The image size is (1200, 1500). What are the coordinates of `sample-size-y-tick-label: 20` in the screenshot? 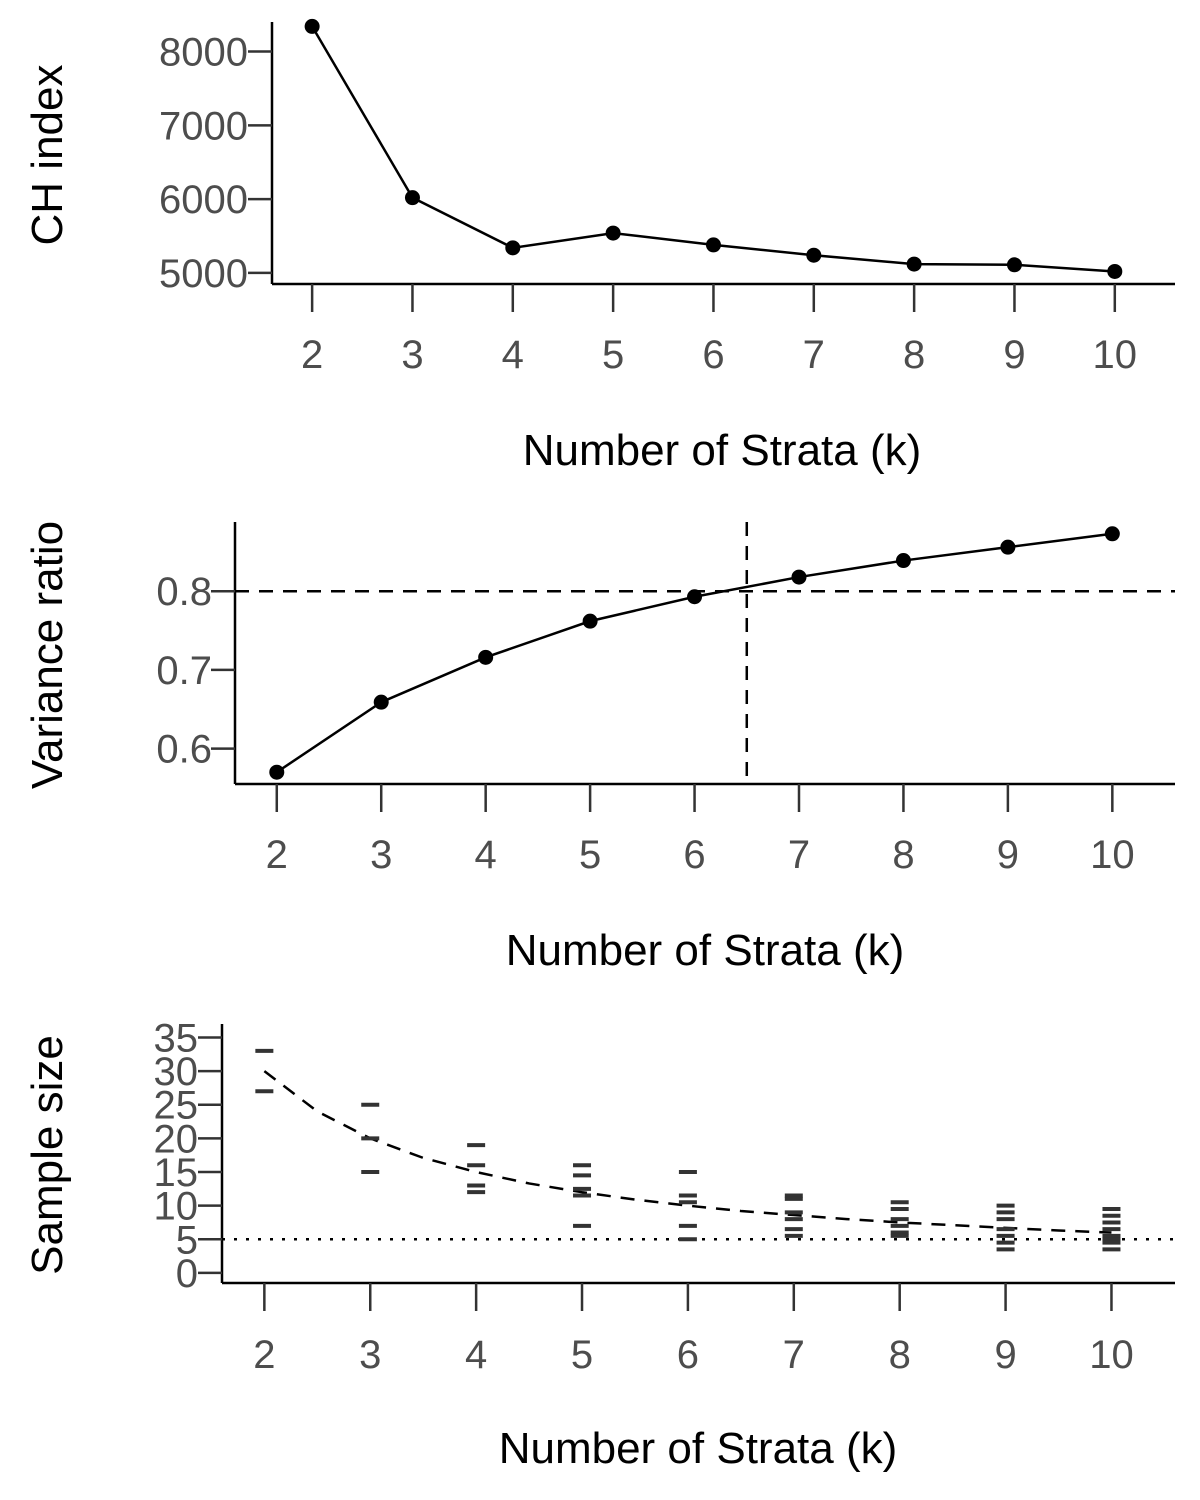 It's located at (176, 1139).